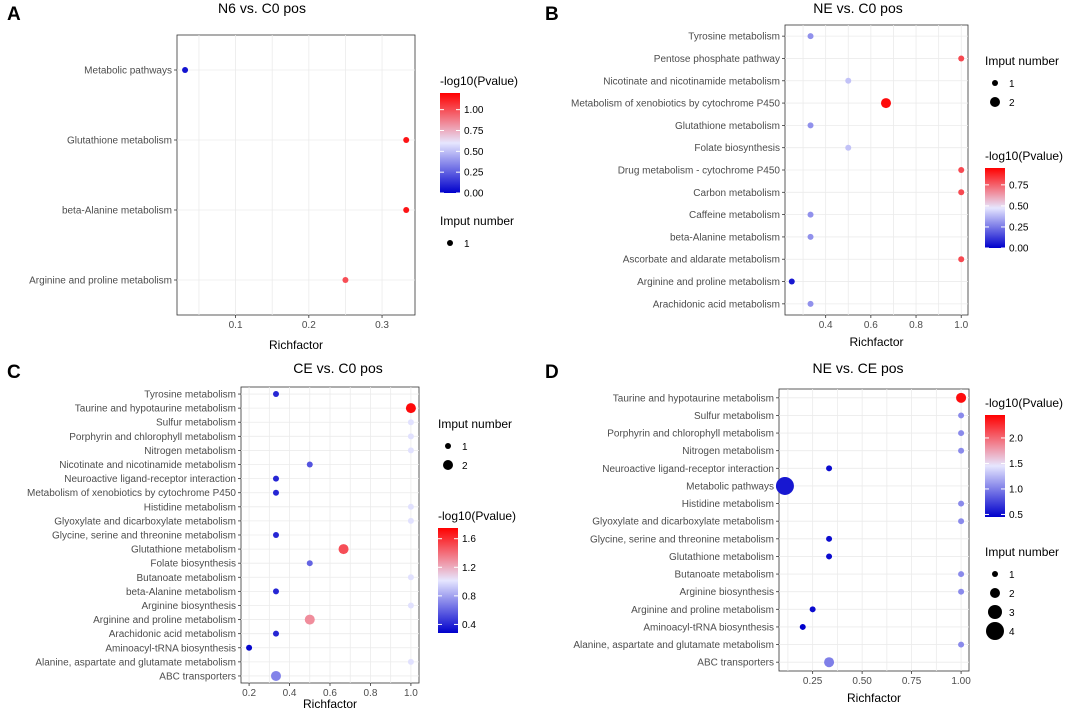 This screenshot has height=713, width=1072. I want to click on x-tick-label: 0.1, so click(236, 325).